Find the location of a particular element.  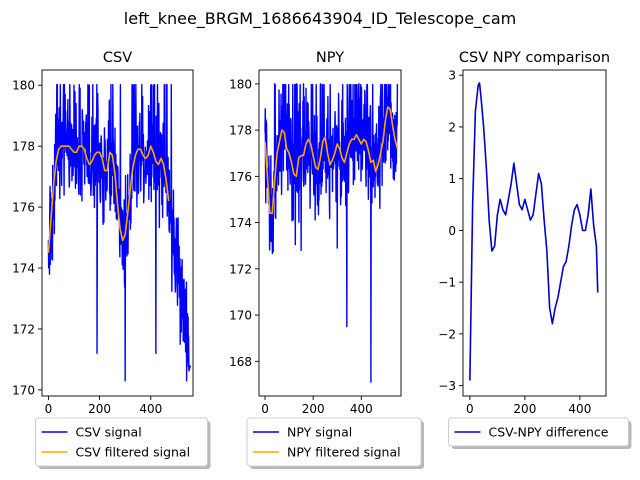

legend: NPY signal NPY filtered signal is located at coordinates (335, 443).